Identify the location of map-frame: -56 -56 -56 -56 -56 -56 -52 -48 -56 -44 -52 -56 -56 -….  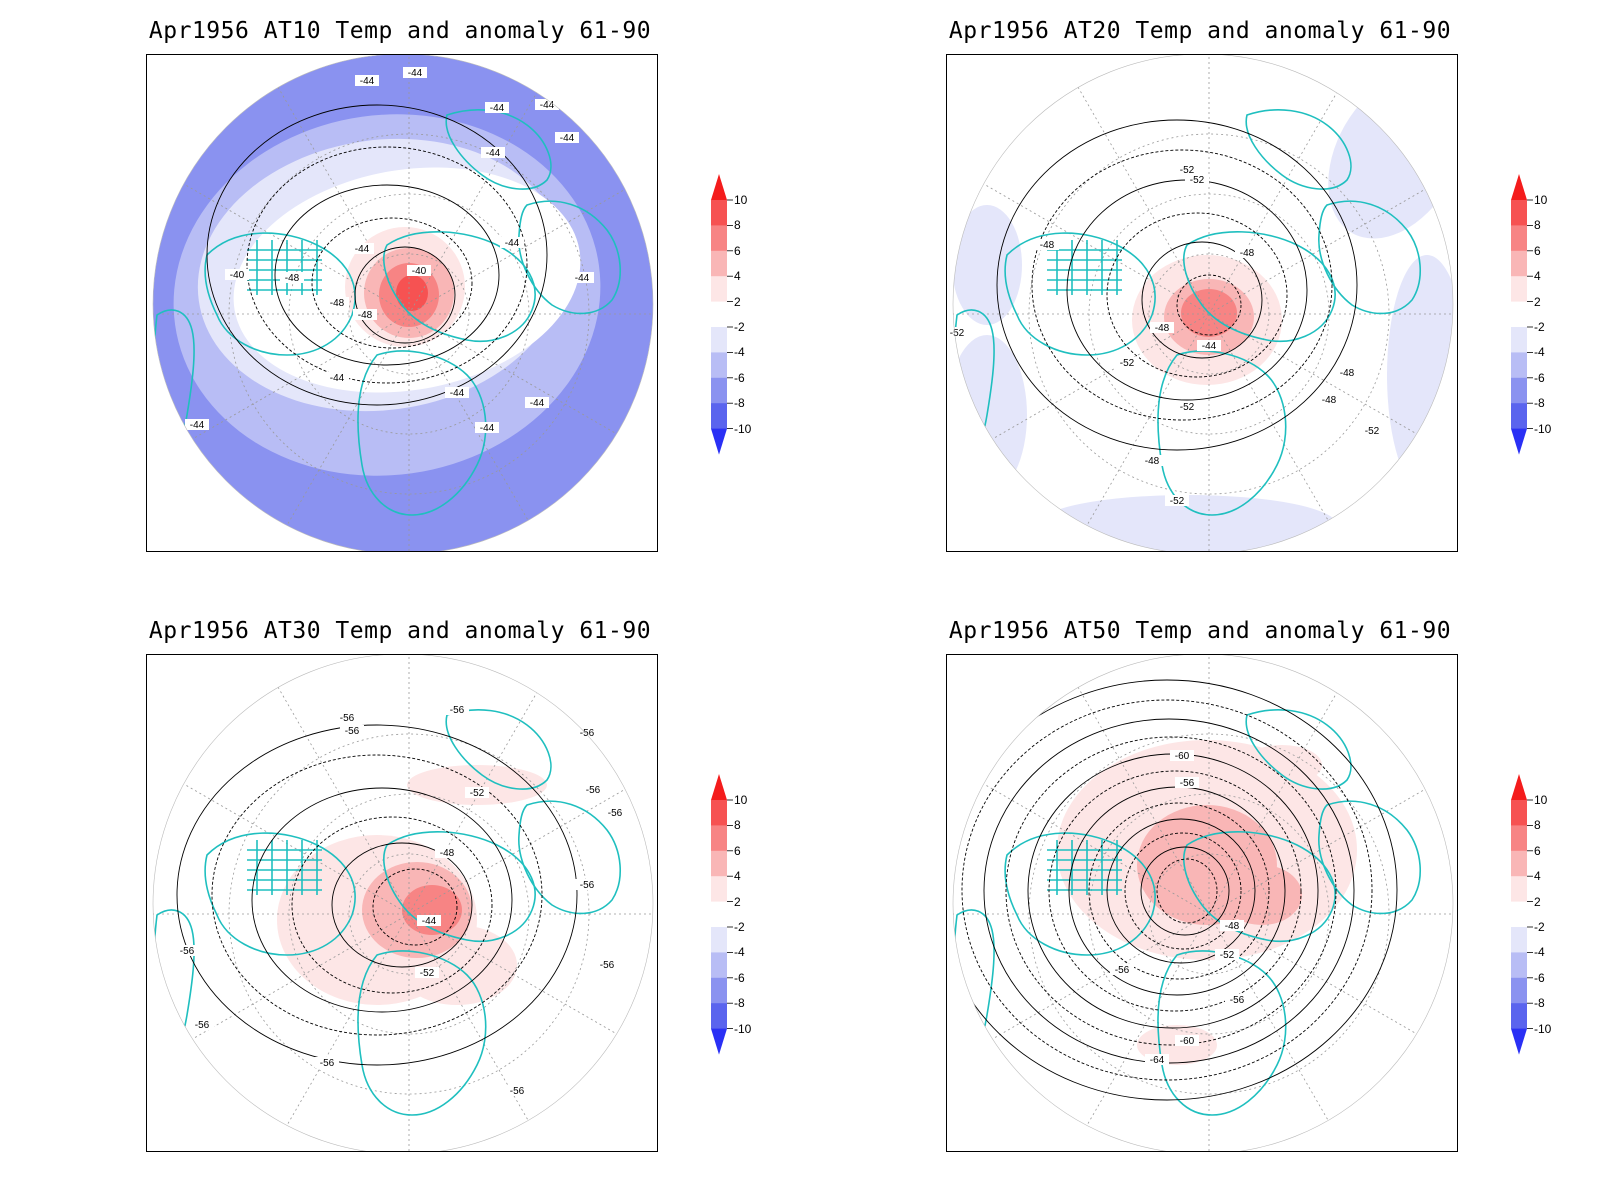
(402, 903).